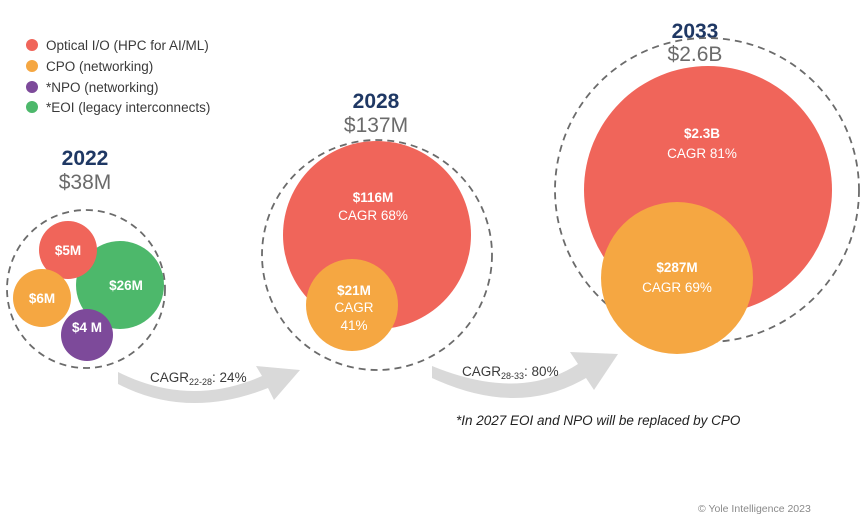 The image size is (865, 521). I want to click on bubble-value-label: $6M, so click(42, 298).